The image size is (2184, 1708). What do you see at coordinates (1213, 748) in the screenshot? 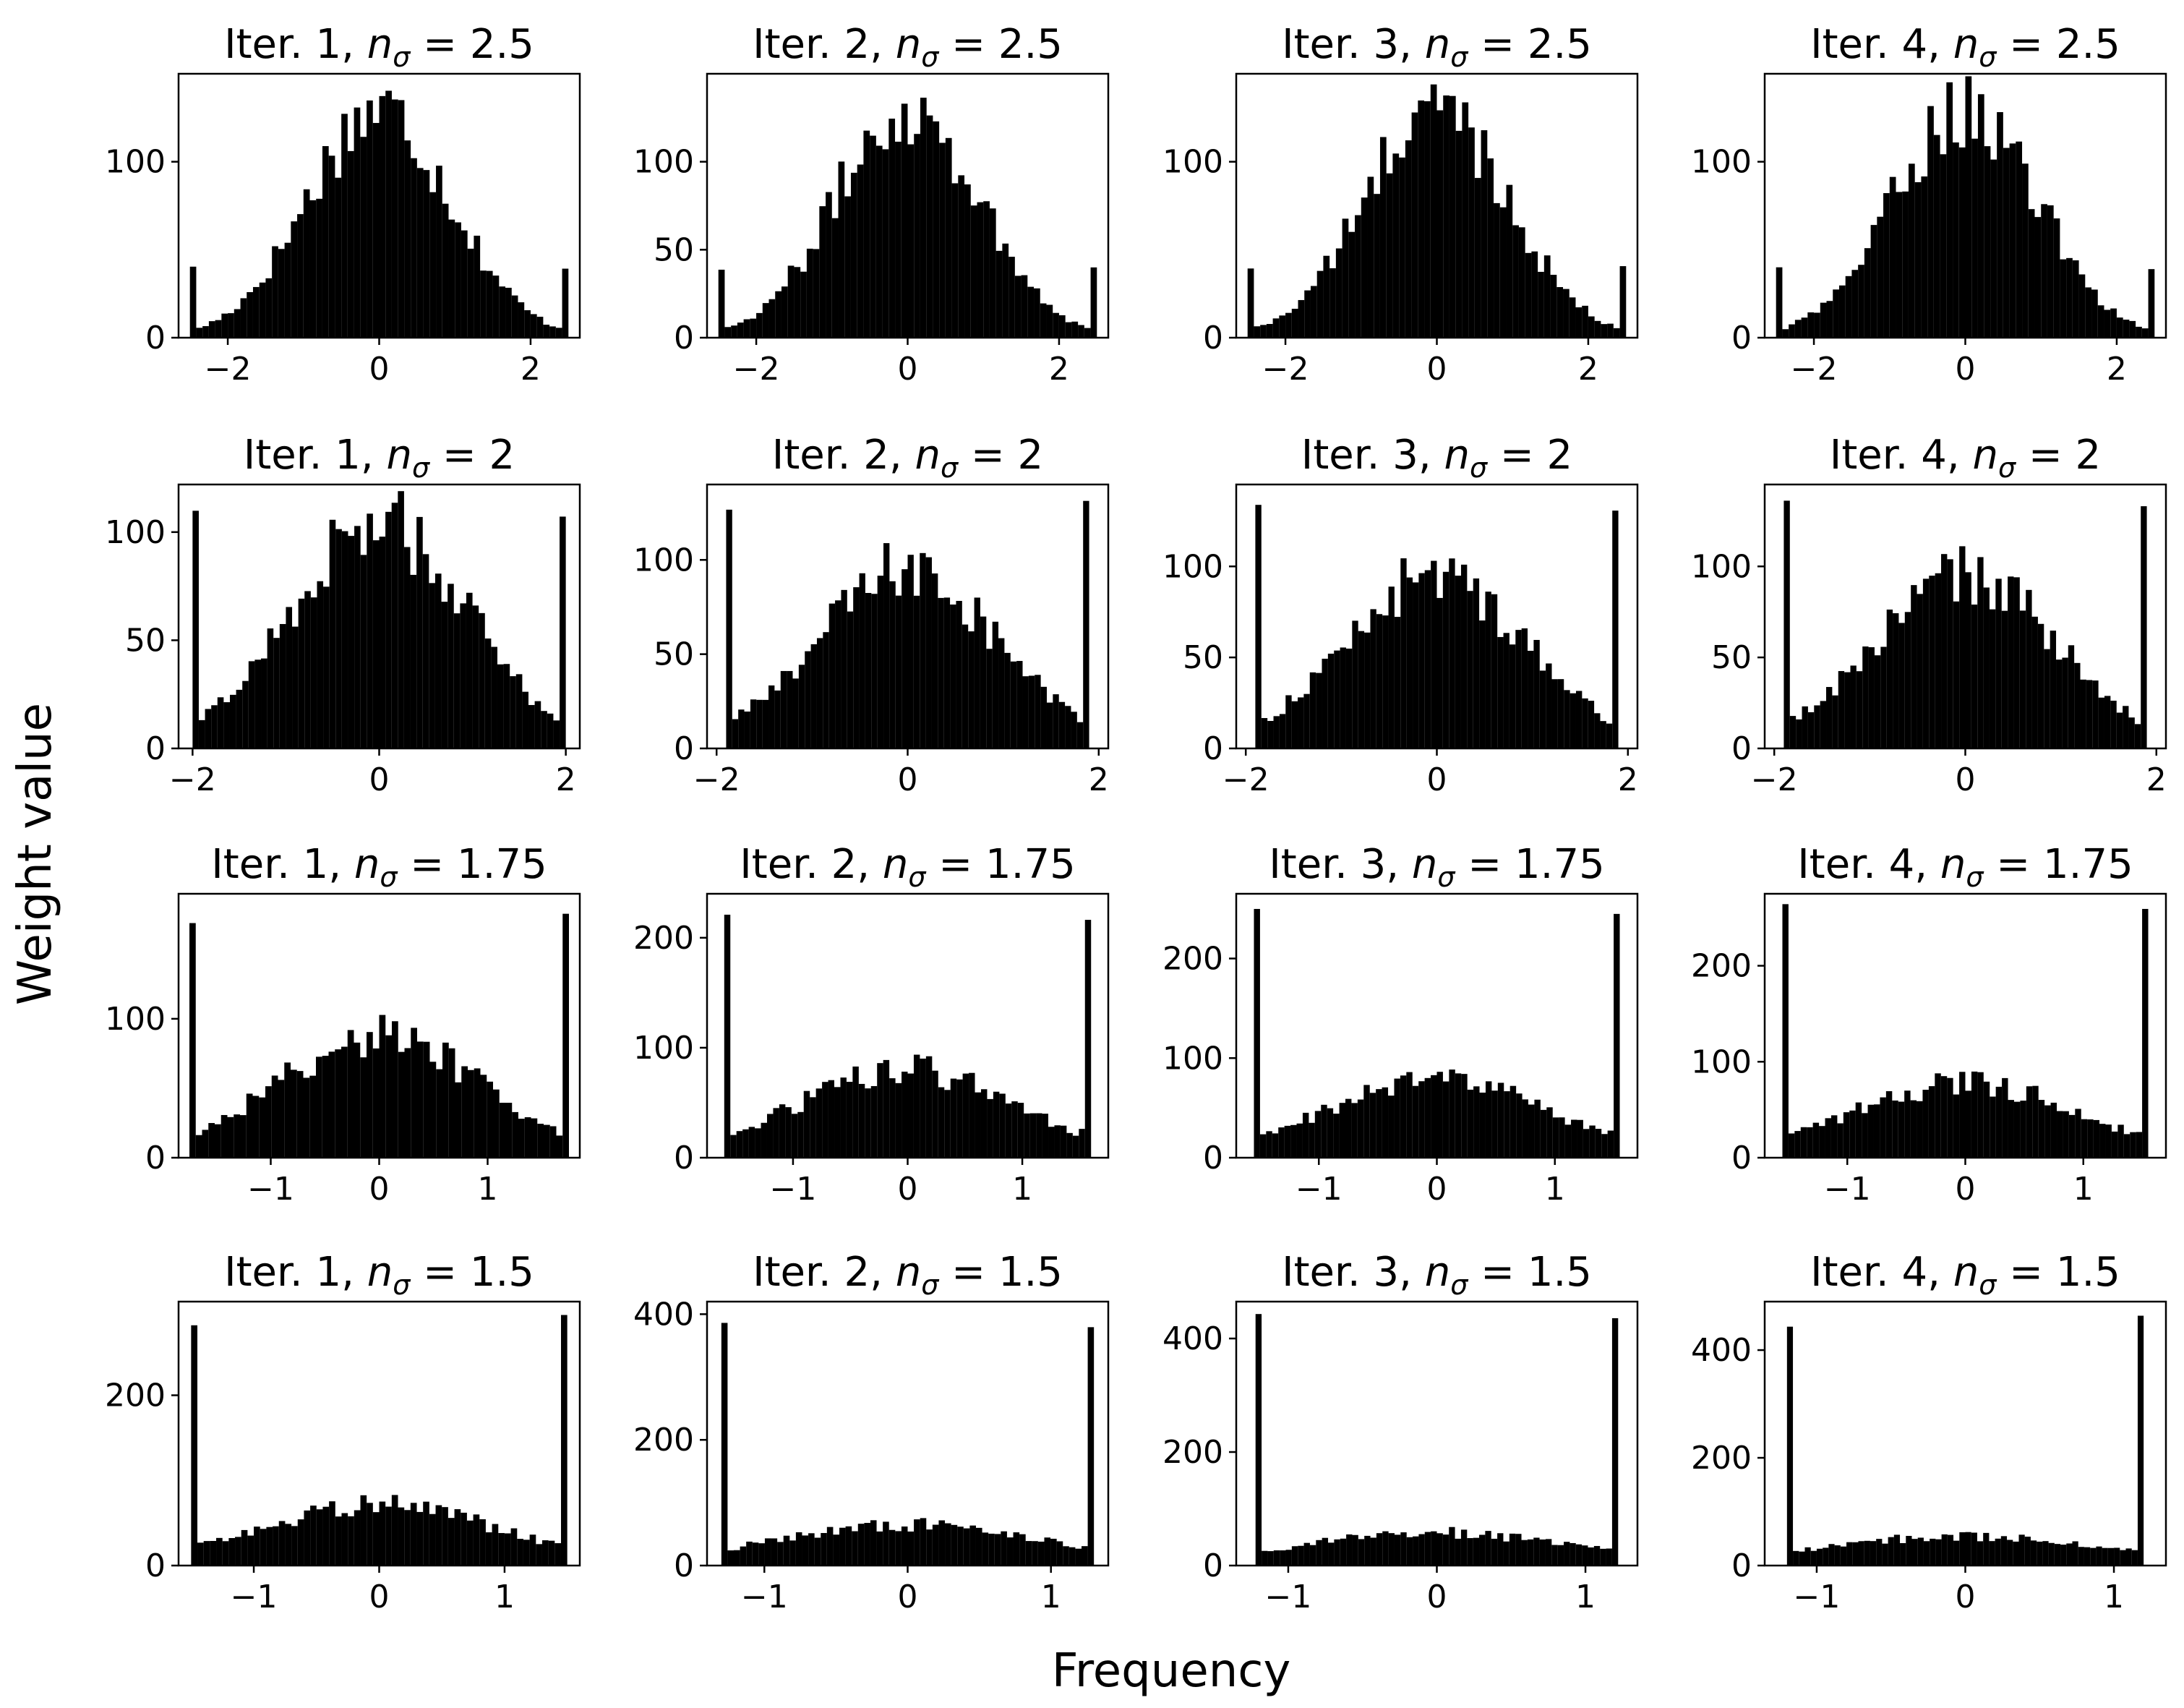
I see `y-tick-label: 0` at bounding box center [1213, 748].